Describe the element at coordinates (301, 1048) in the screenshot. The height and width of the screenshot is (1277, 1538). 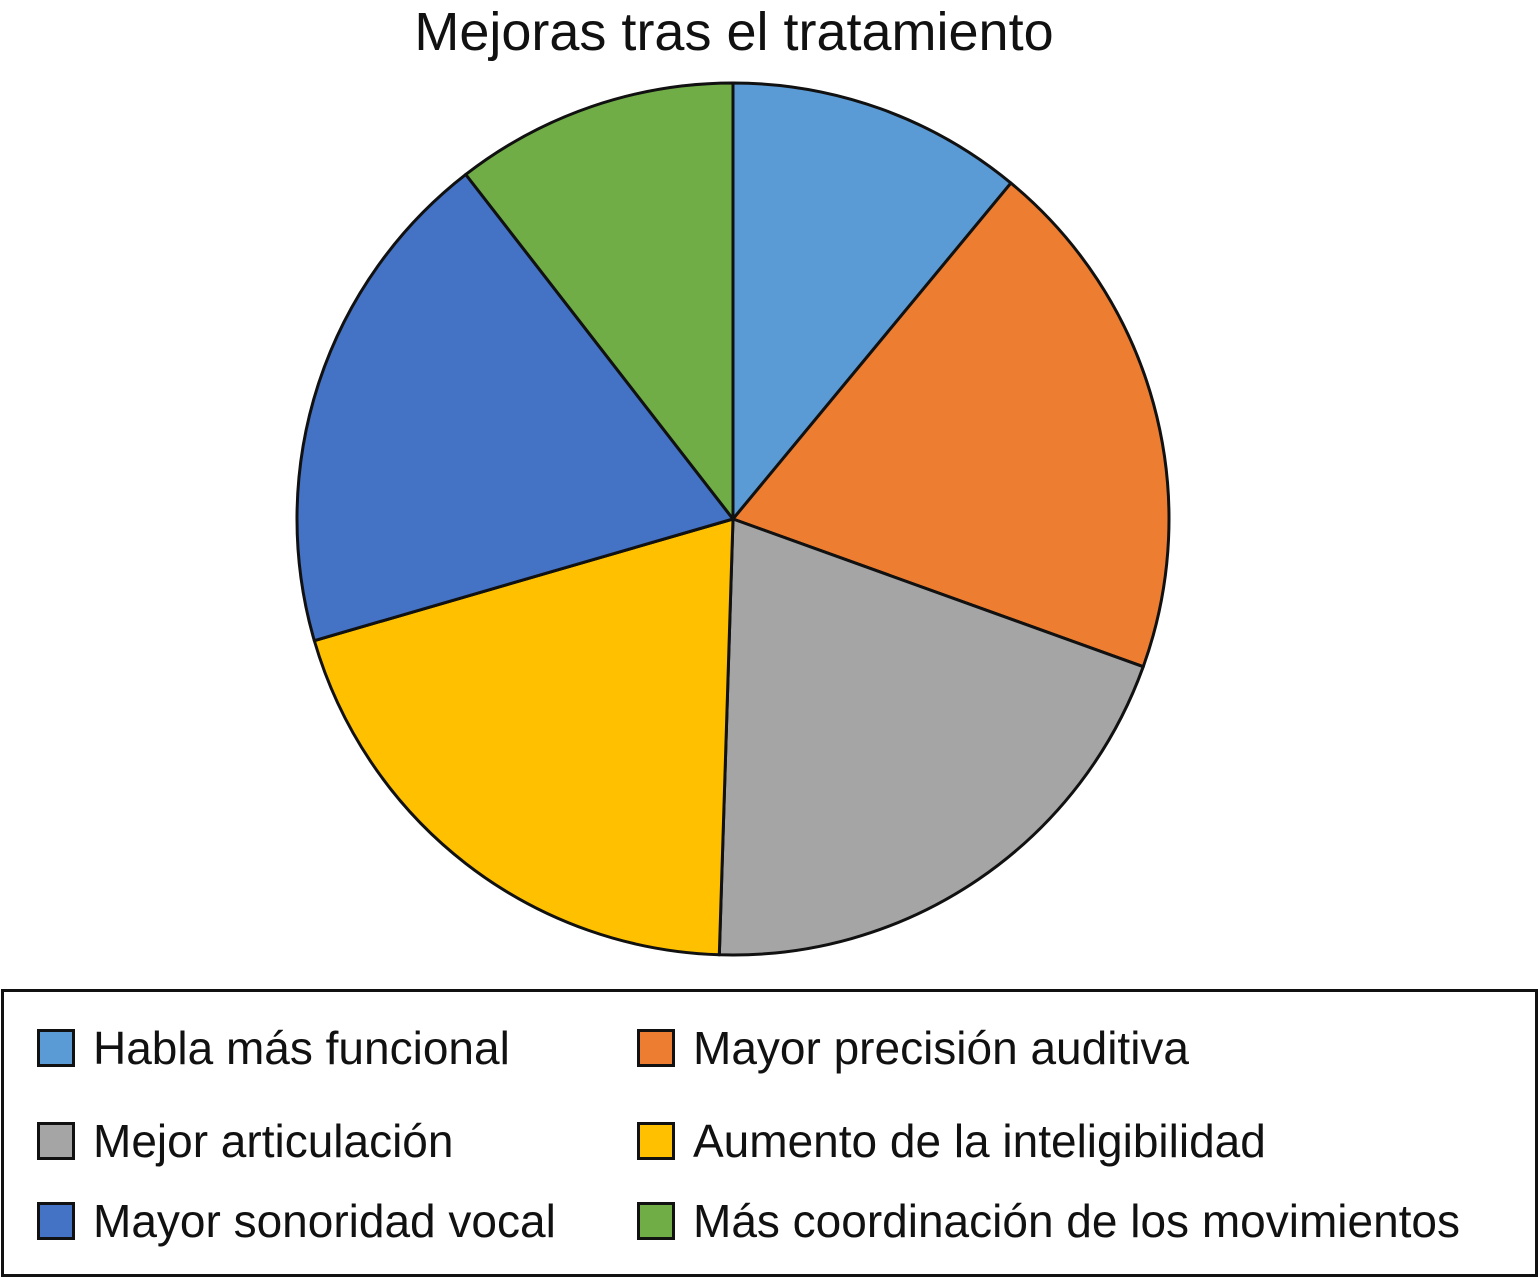
I see `legend-label: Habla más funcional` at that location.